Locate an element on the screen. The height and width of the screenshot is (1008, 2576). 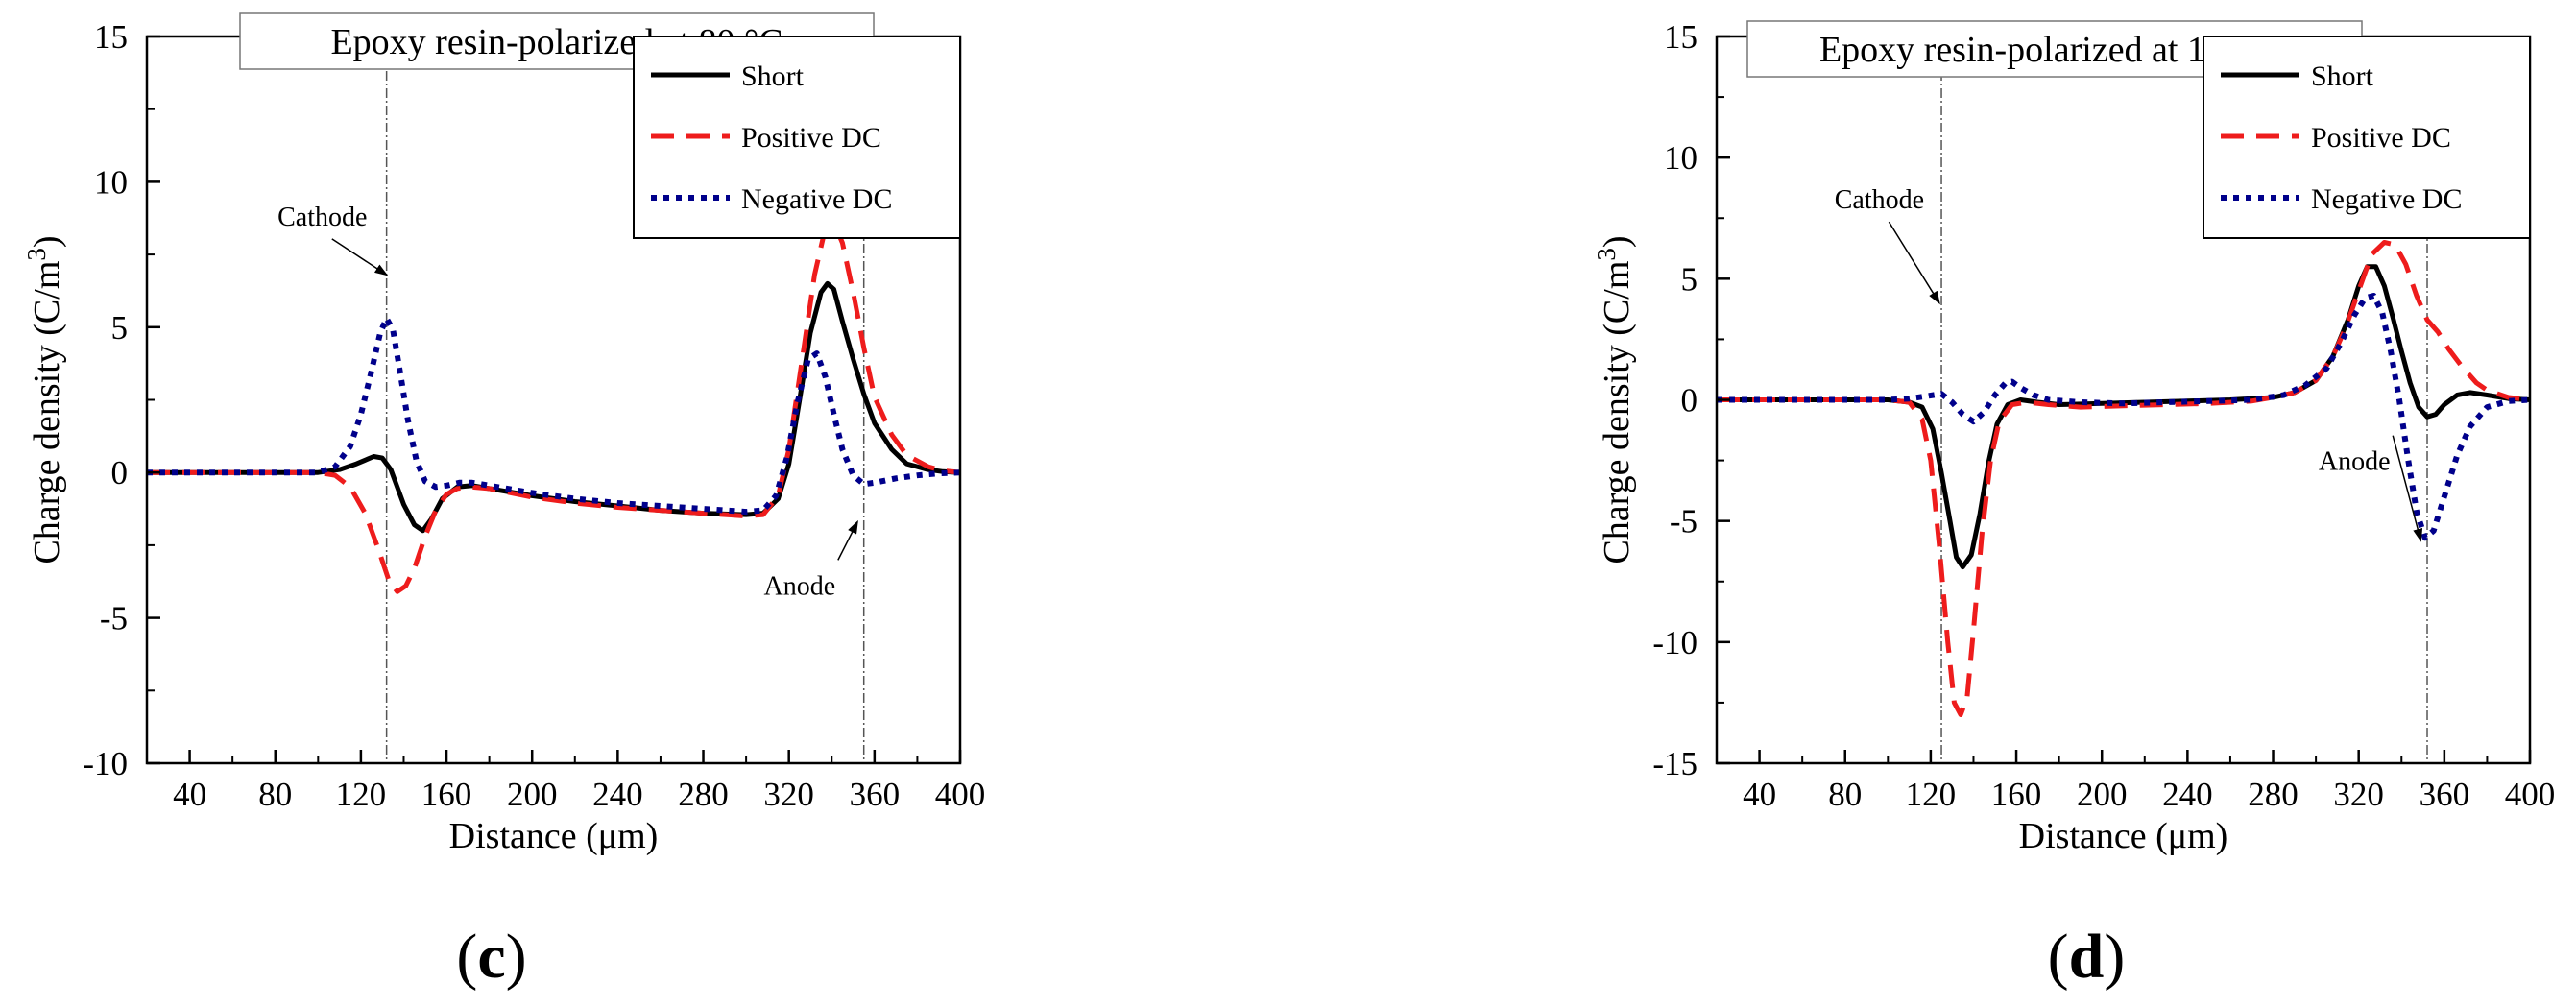
panel-label-letter: d is located at coordinates (2087, 957).